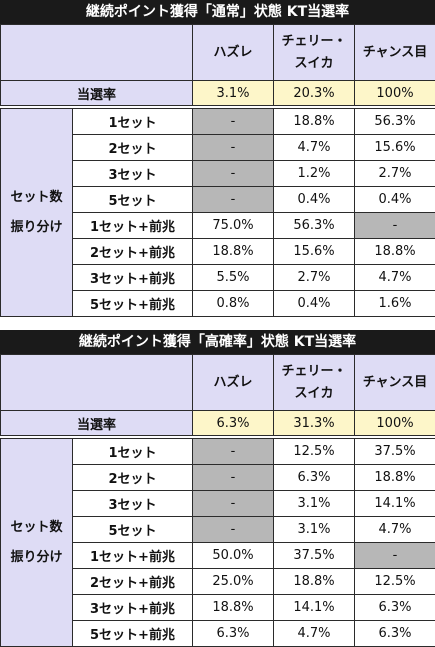 The width and height of the screenshot is (435, 647). I want to click on cell-value: 75.0%, so click(233, 226).